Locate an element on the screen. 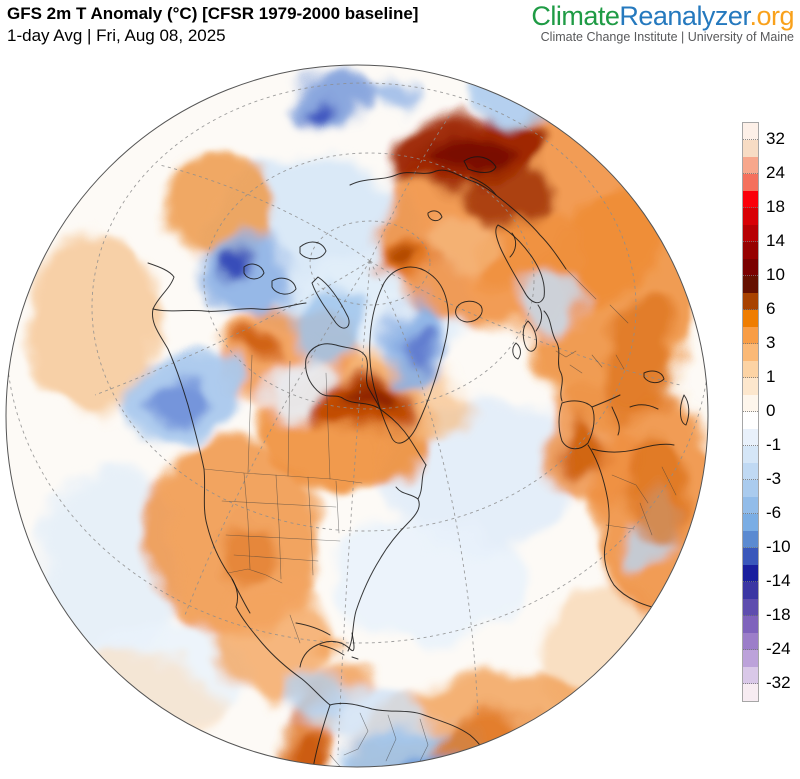 The width and height of the screenshot is (800, 779). anomaly-region-nwt-dark-spot is located at coordinates (252, 347).